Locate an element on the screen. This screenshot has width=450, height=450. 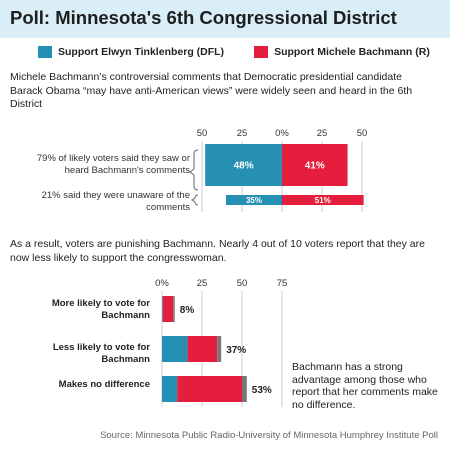
chart1-diverging-bars: 50 25 0% 25 50 48% 41% 35% 51% is located at coordinates (278, 170).